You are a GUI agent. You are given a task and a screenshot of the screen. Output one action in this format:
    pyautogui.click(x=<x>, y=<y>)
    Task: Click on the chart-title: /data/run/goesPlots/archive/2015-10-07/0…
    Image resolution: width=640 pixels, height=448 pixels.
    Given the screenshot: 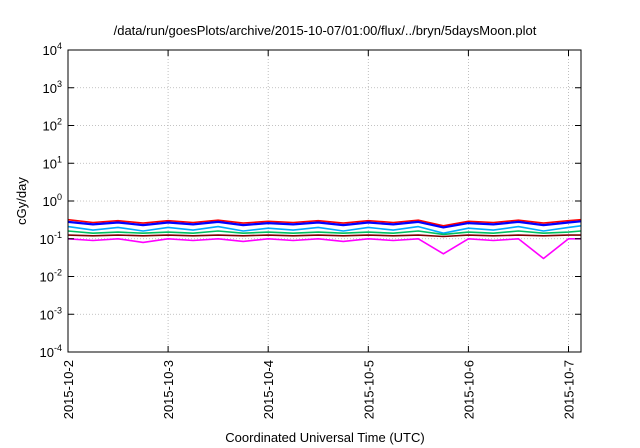 What is the action you would take?
    pyautogui.click(x=325, y=30)
    